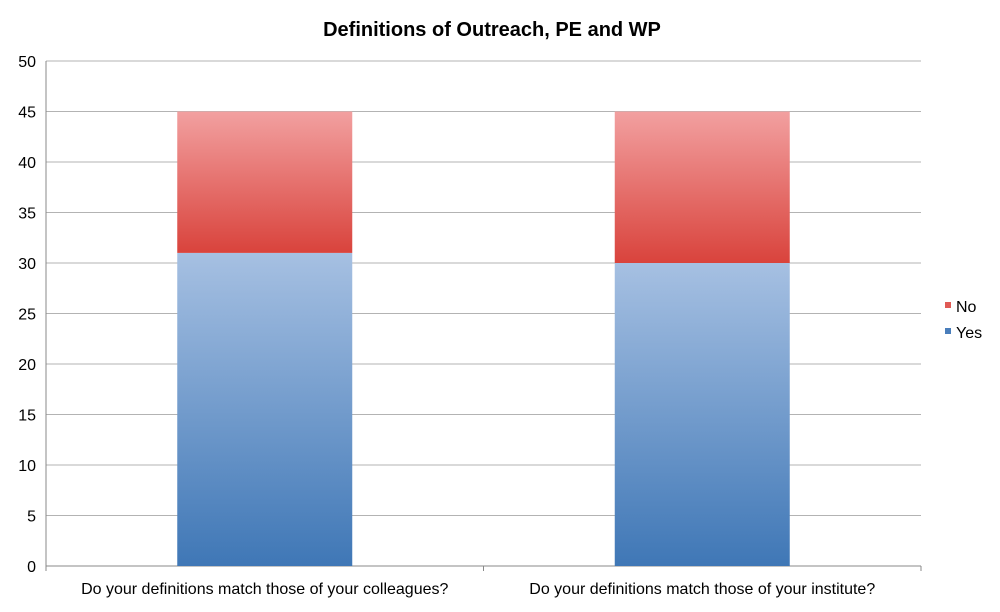  What do you see at coordinates (27, 365) in the screenshot?
I see `y-tick-label: 20` at bounding box center [27, 365].